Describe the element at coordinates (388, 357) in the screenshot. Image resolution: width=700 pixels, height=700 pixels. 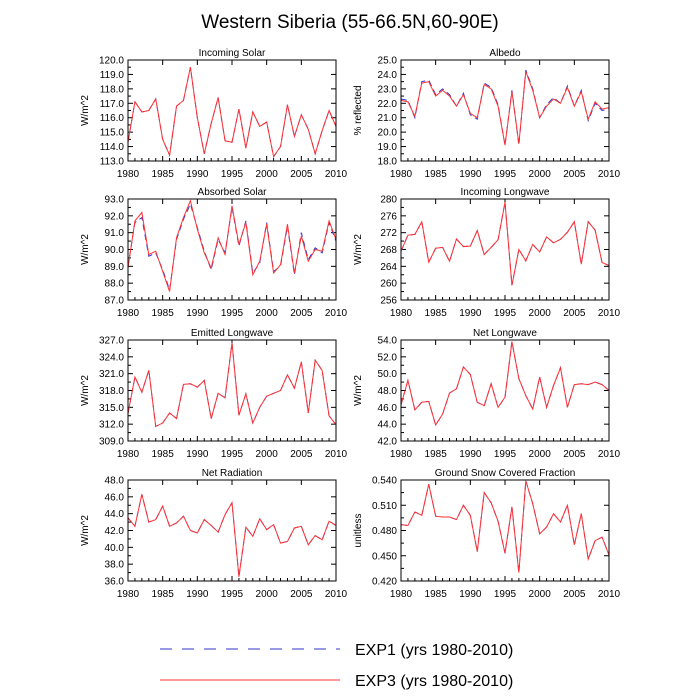
I see `y-tick-label: 52.0` at that location.